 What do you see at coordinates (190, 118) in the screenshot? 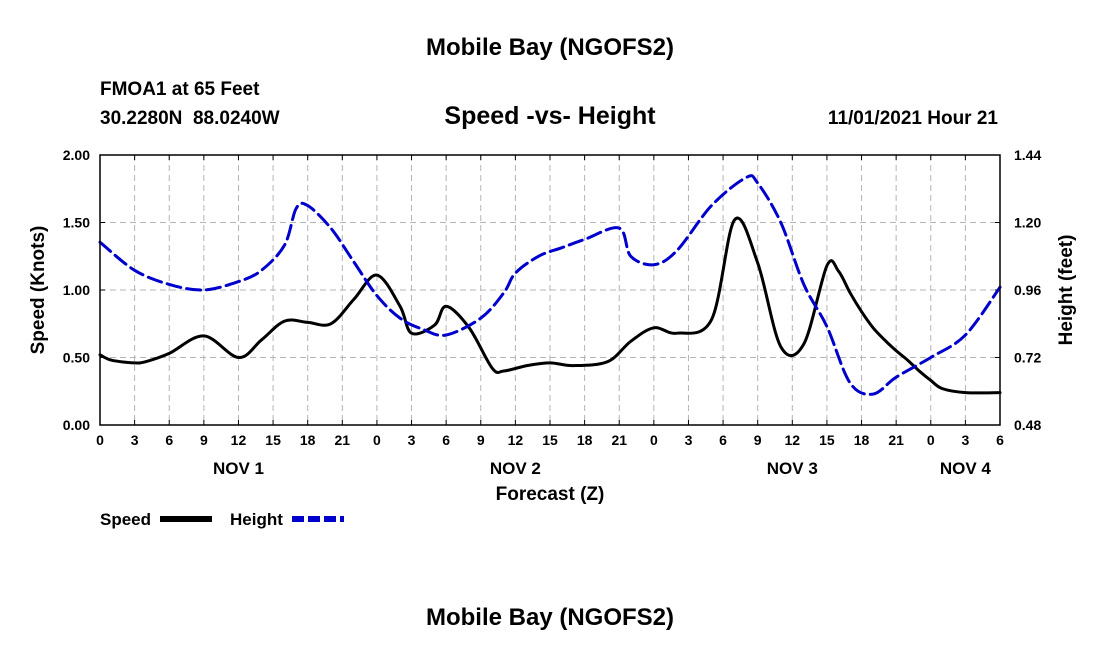
I see `station-coords: 30.2280N 88.0240W` at bounding box center [190, 118].